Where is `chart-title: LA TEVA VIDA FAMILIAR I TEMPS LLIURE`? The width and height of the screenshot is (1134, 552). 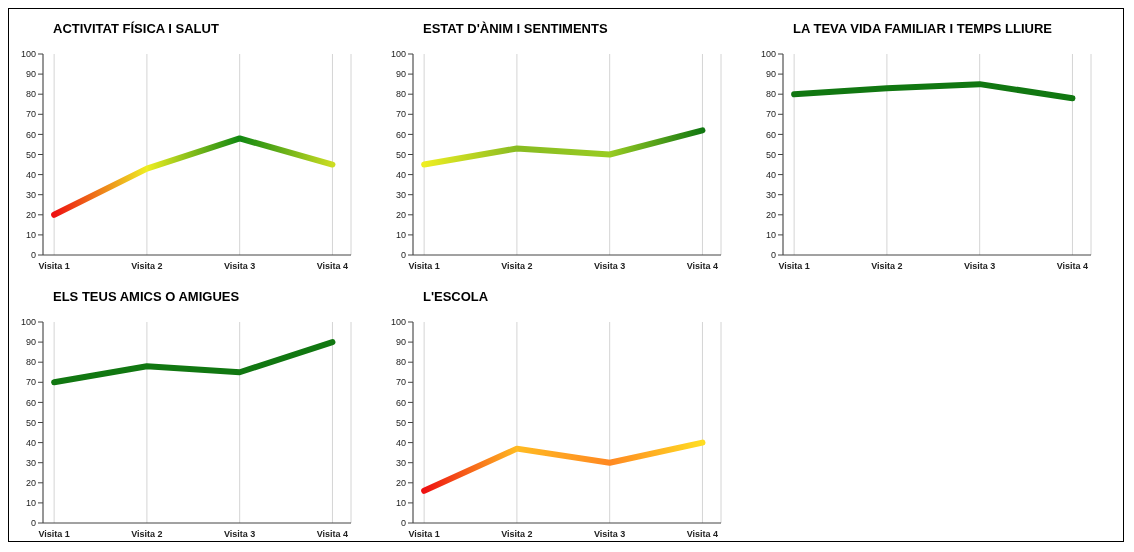 chart-title: LA TEVA VIDA FAMILIAR I TEMPS LLIURE is located at coordinates (923, 28).